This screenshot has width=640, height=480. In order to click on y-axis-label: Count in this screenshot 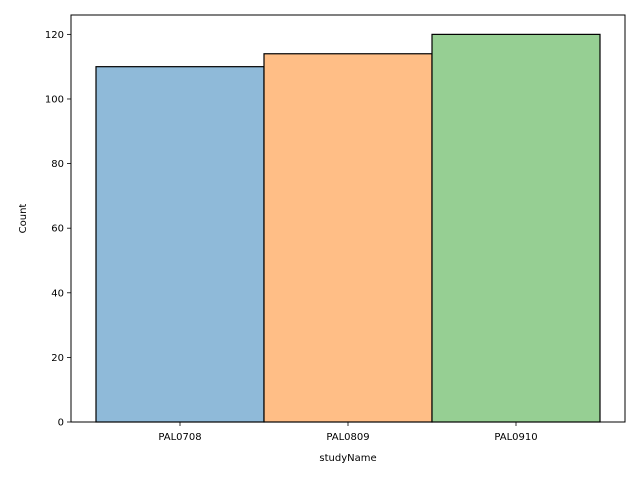, I will do `click(23, 219)`.